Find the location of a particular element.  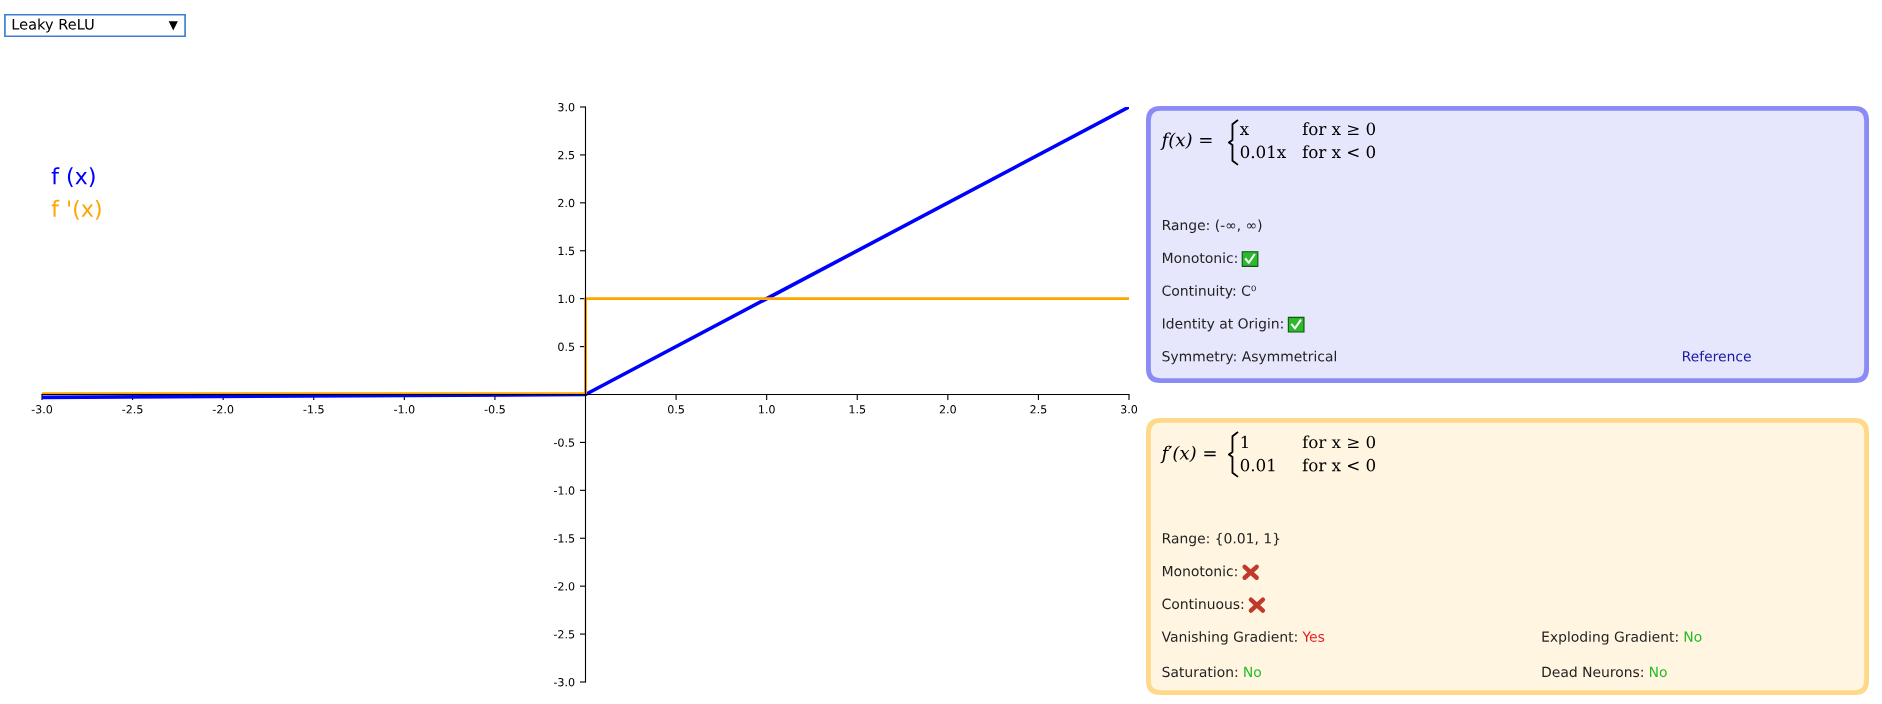

x-tick-label: 2.5 is located at coordinates (1038, 409).